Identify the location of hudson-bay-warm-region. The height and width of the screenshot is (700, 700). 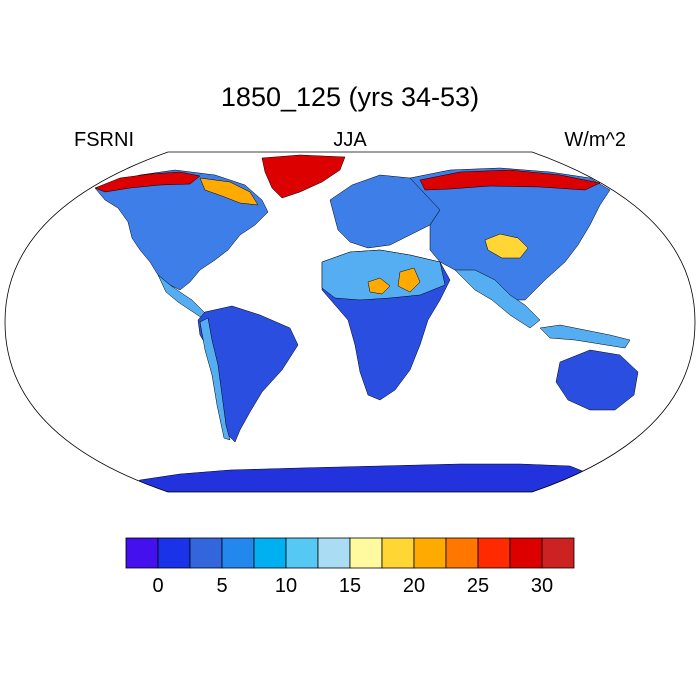
(229, 191).